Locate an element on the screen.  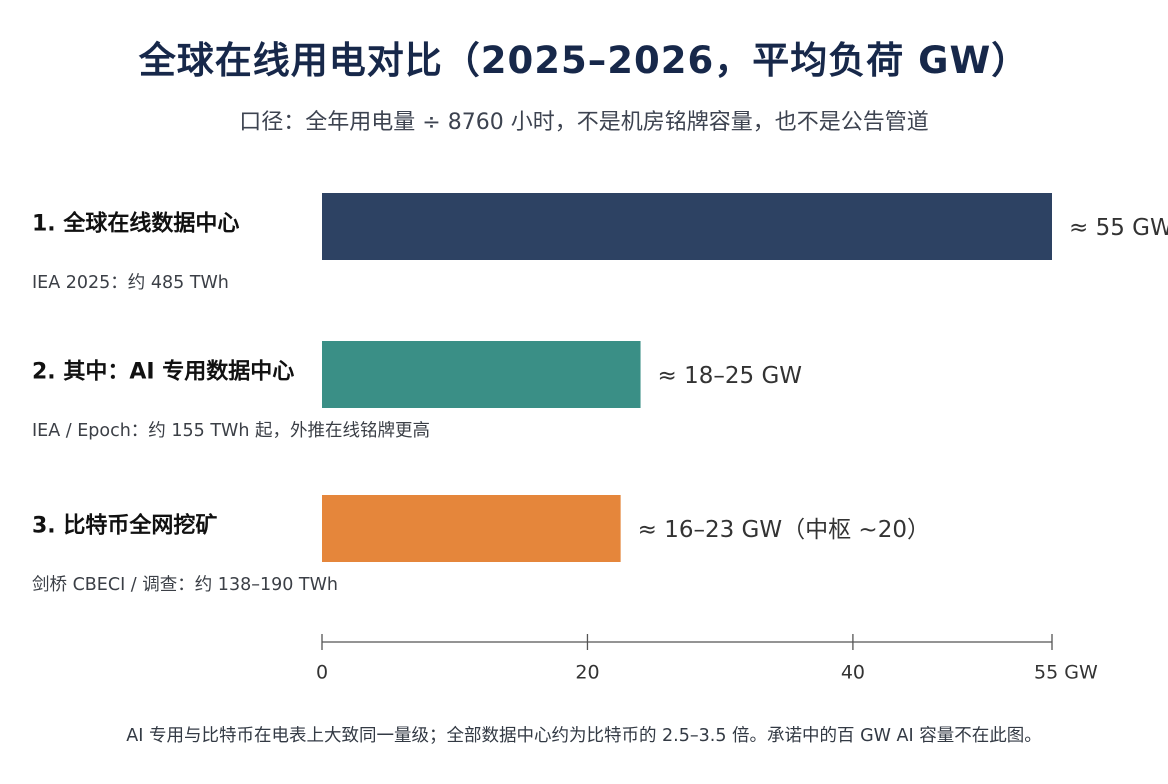
source-note: 剑桥 CBECI / 调查：约 138–190 TWh is located at coordinates (185, 585).